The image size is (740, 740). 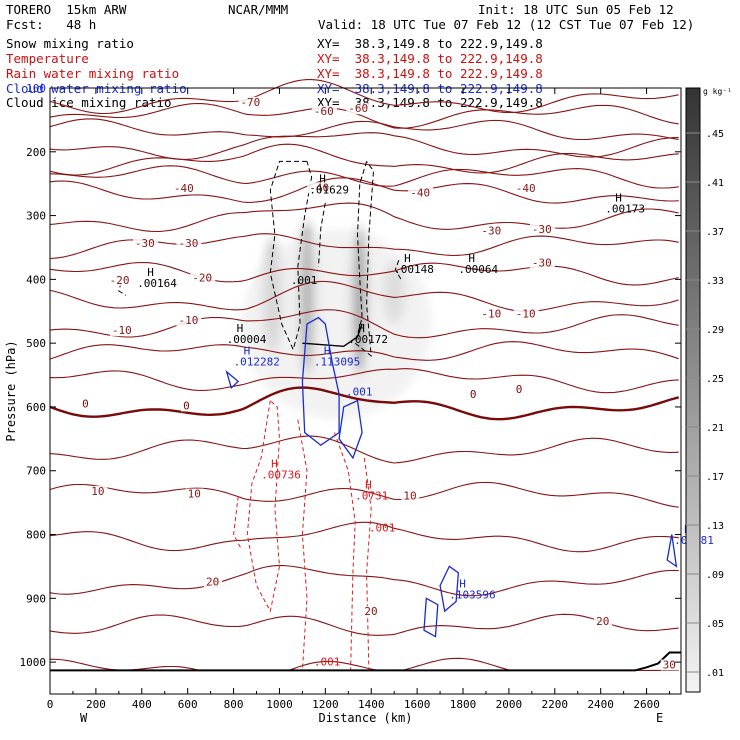 What do you see at coordinates (715, 575) in the screenshot?
I see `colorbar-label: .09` at bounding box center [715, 575].